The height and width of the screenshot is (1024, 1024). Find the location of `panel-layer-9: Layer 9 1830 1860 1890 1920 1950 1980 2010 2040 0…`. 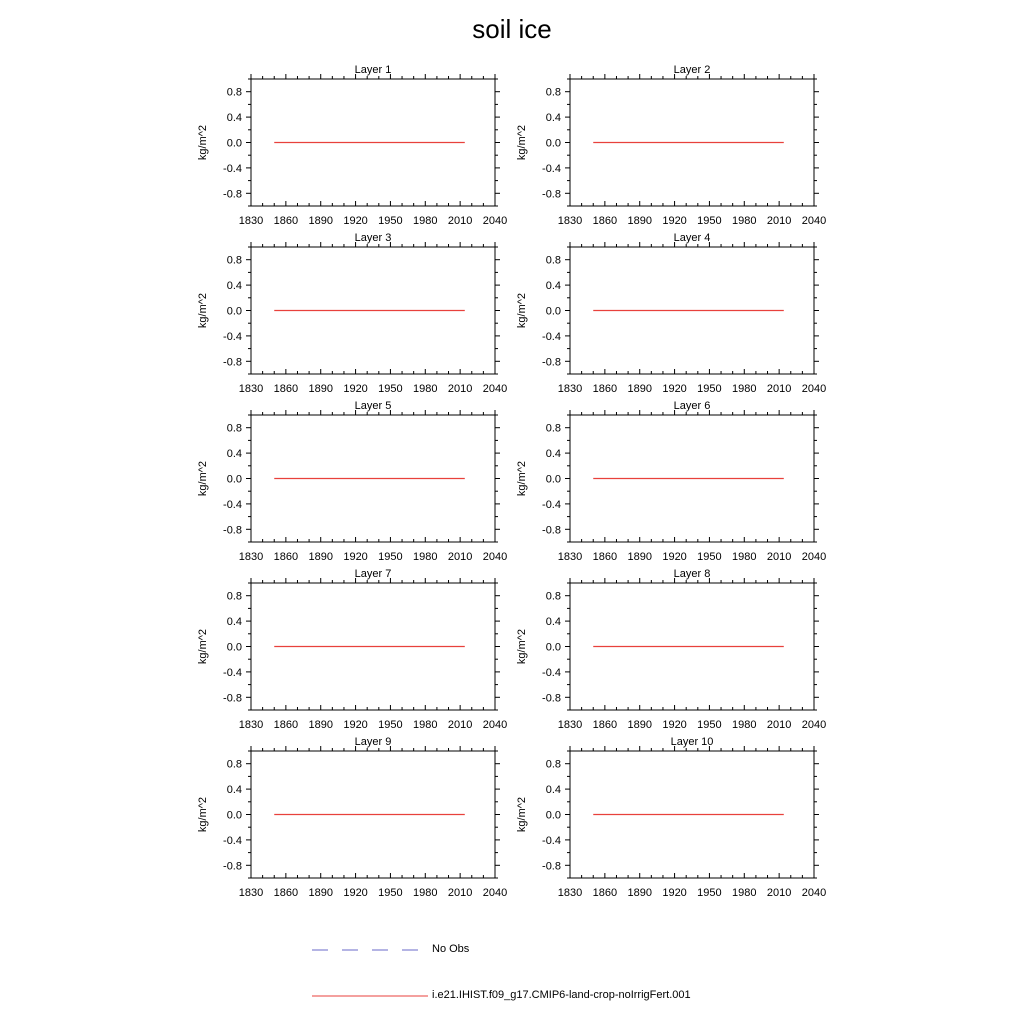

panel-layer-9: Layer 9 1830 1860 1890 1920 1950 1980 2010 2040 0… is located at coordinates (352, 817).